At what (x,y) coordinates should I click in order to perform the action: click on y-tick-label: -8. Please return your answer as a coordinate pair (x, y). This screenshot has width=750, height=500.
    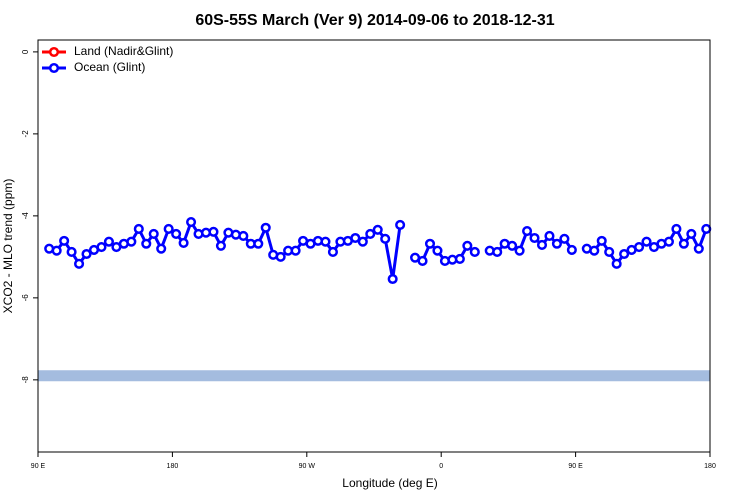
    Looking at the image, I should click on (25, 380).